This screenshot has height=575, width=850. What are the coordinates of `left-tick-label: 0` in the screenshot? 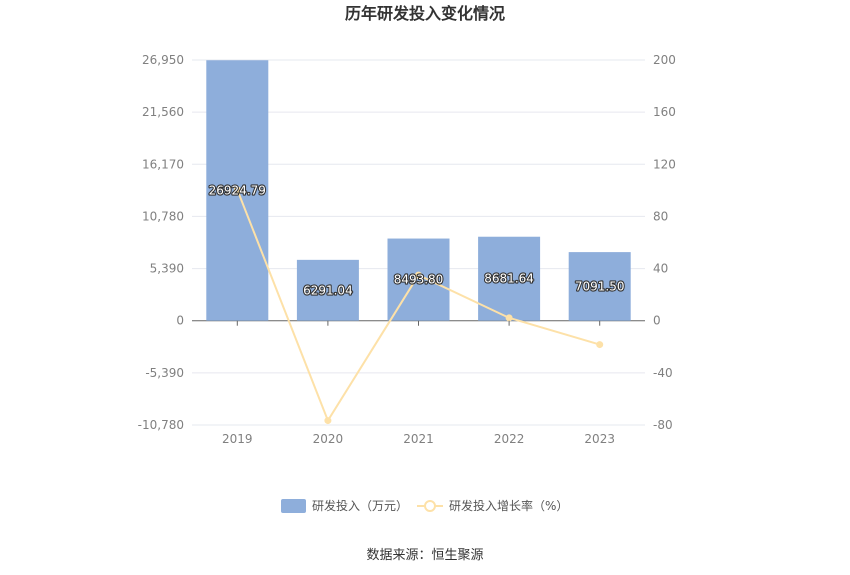 It's located at (180, 321).